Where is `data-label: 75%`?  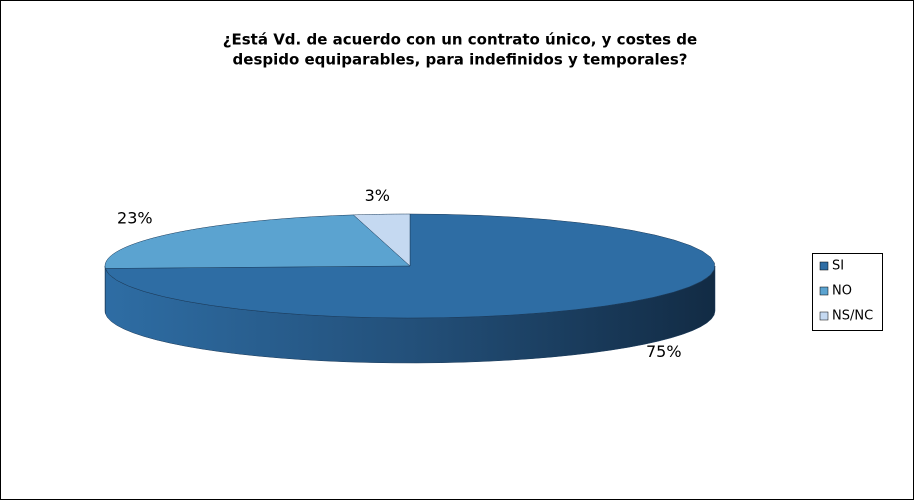 data-label: 75% is located at coordinates (664, 351).